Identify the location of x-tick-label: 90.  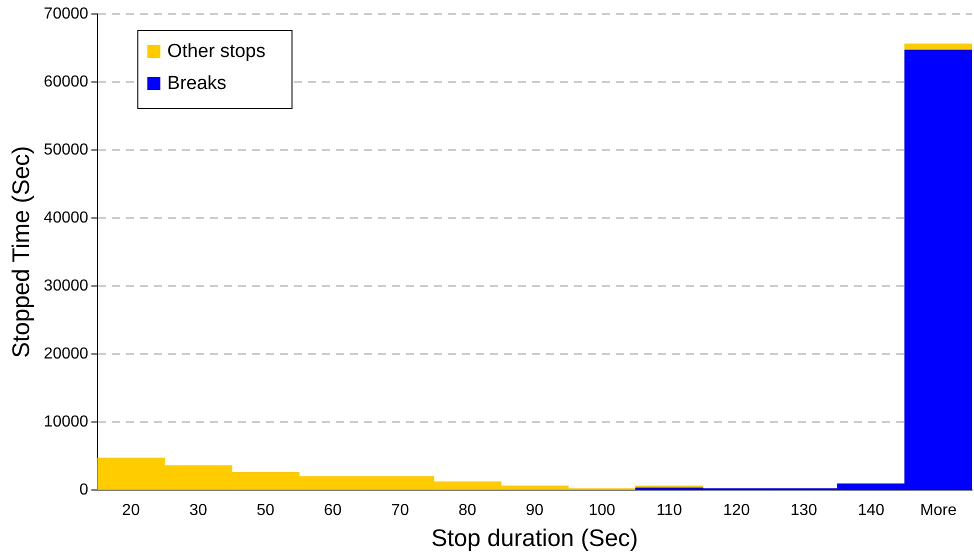
(535, 511).